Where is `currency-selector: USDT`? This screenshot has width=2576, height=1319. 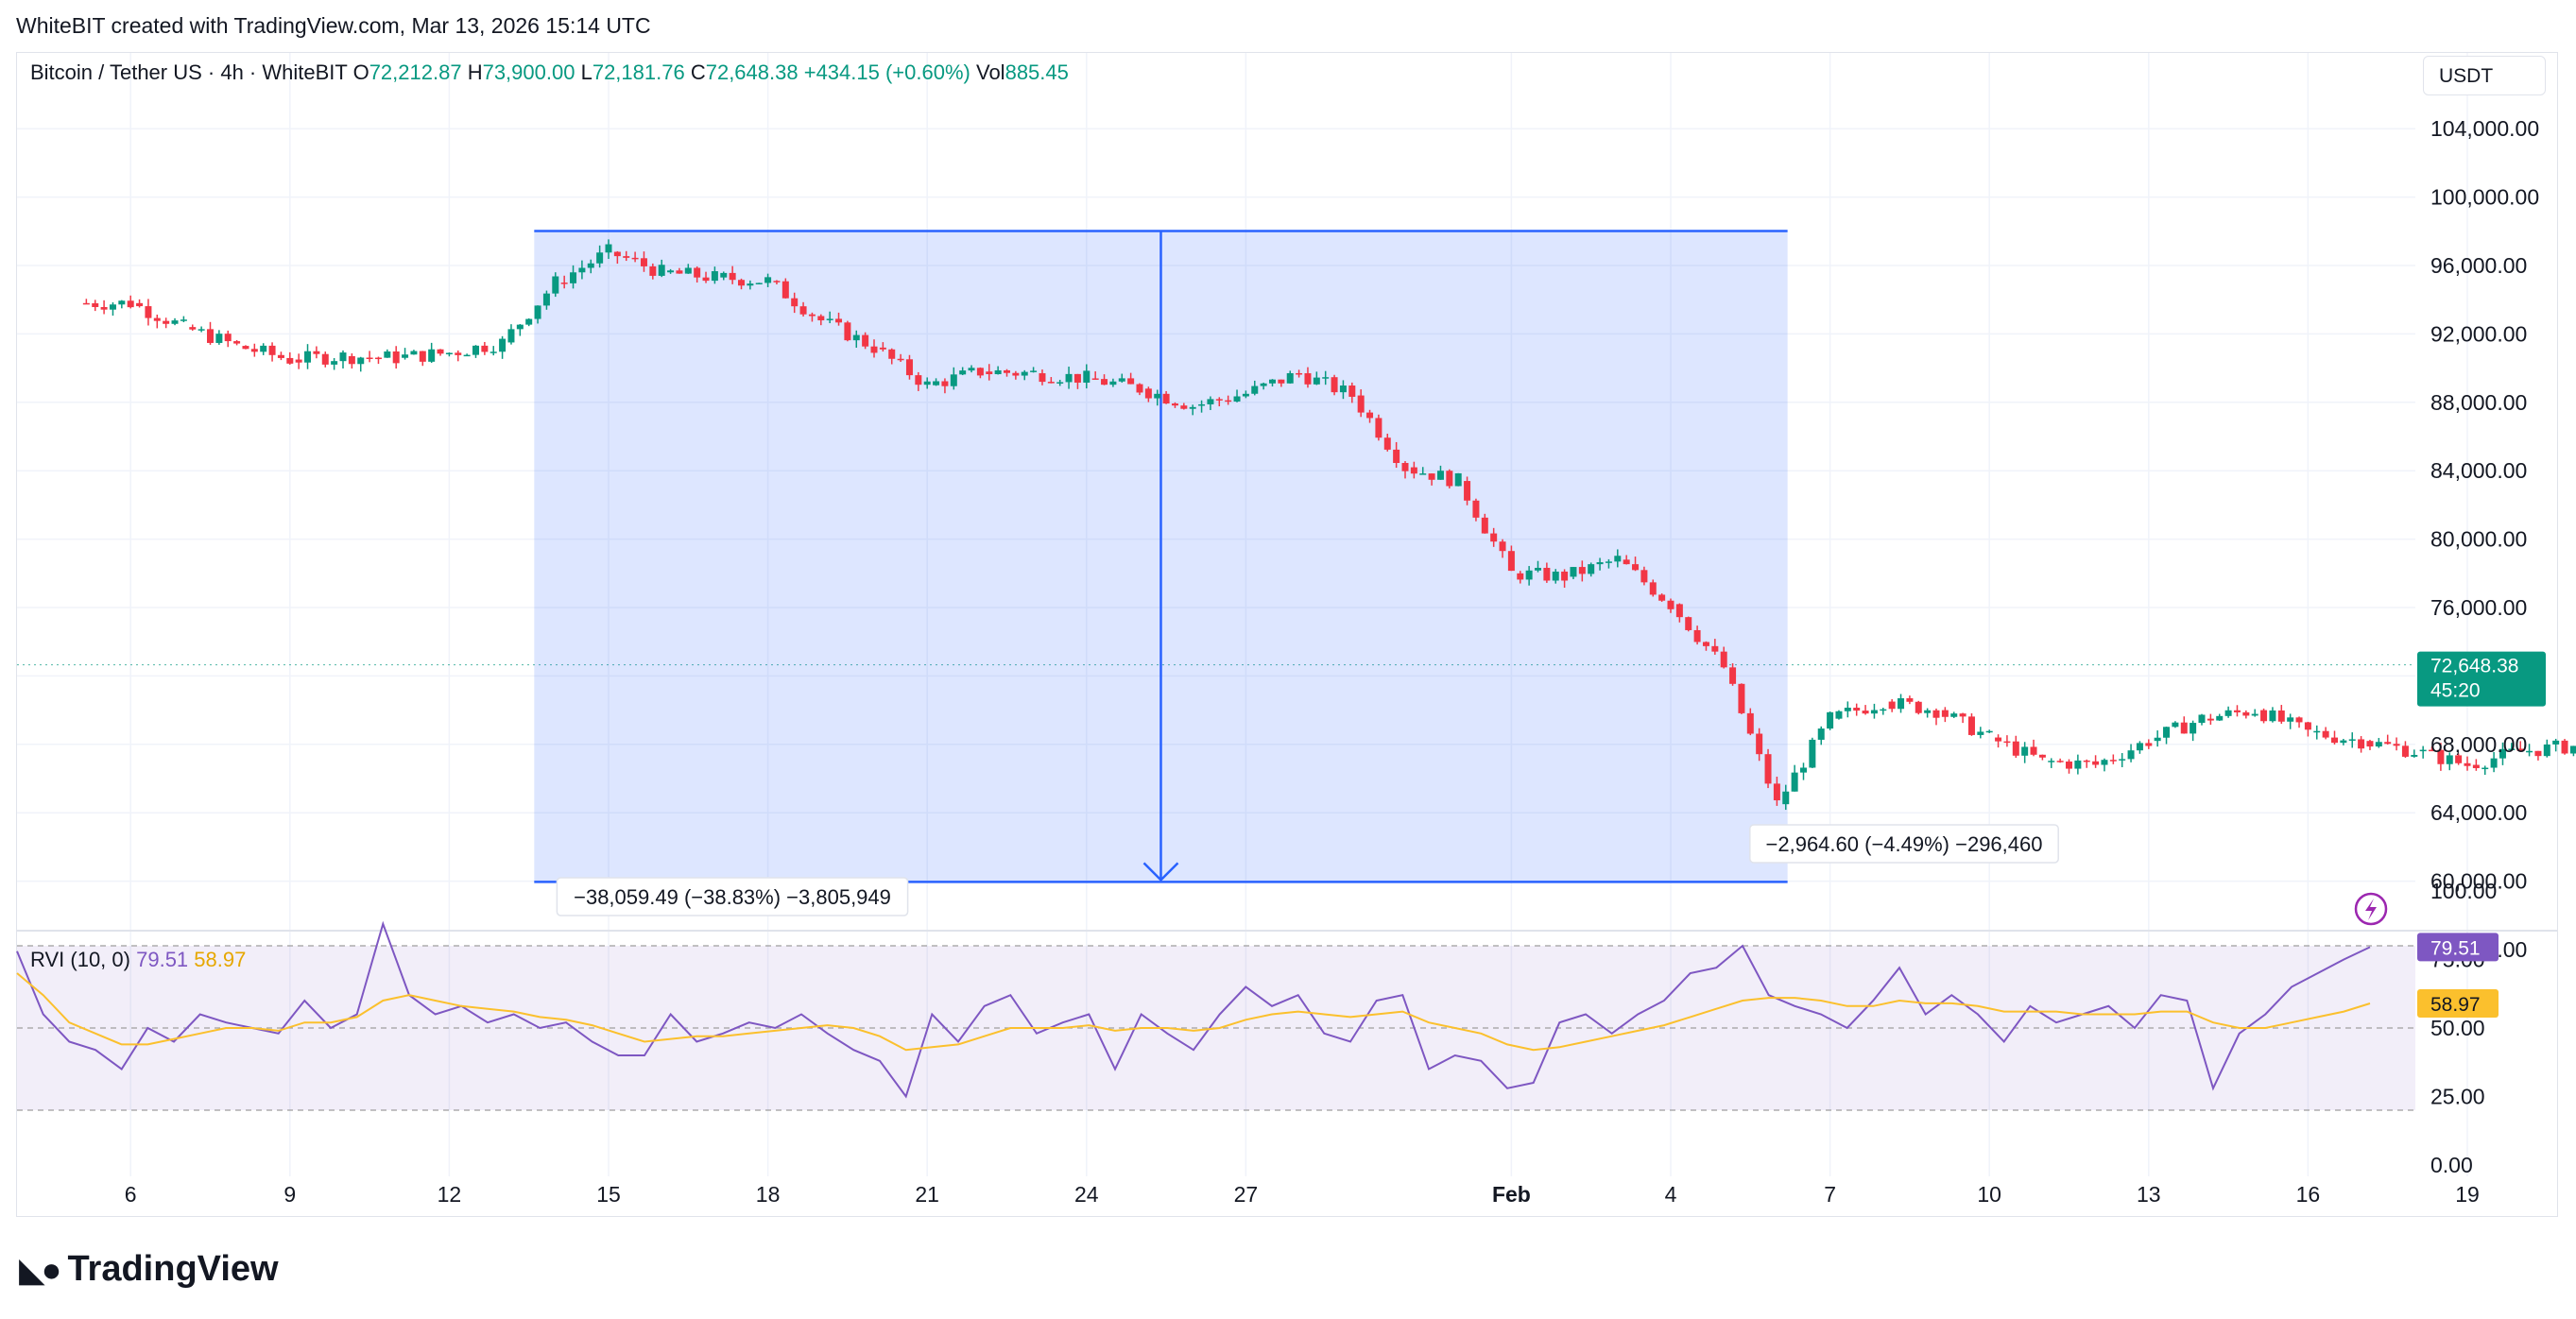 currency-selector: USDT is located at coordinates (2484, 75).